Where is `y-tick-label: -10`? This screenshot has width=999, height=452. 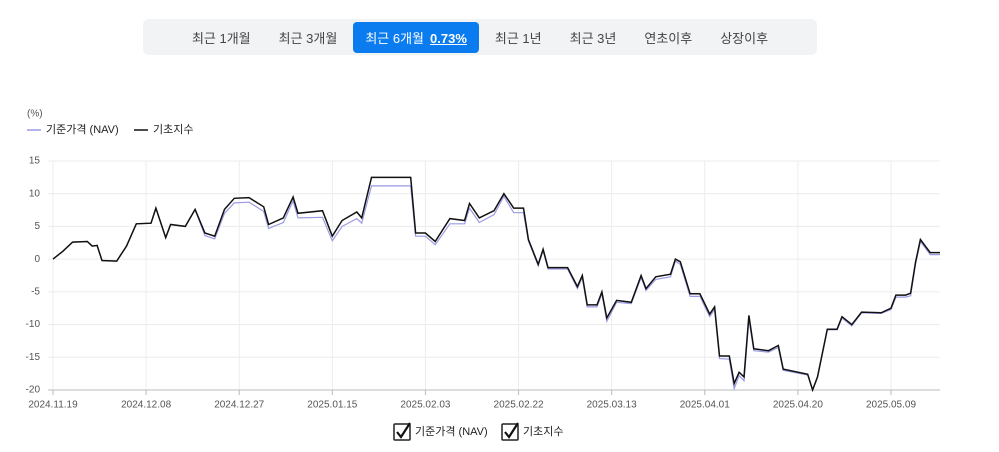 y-tick-label: -10 is located at coordinates (33, 324).